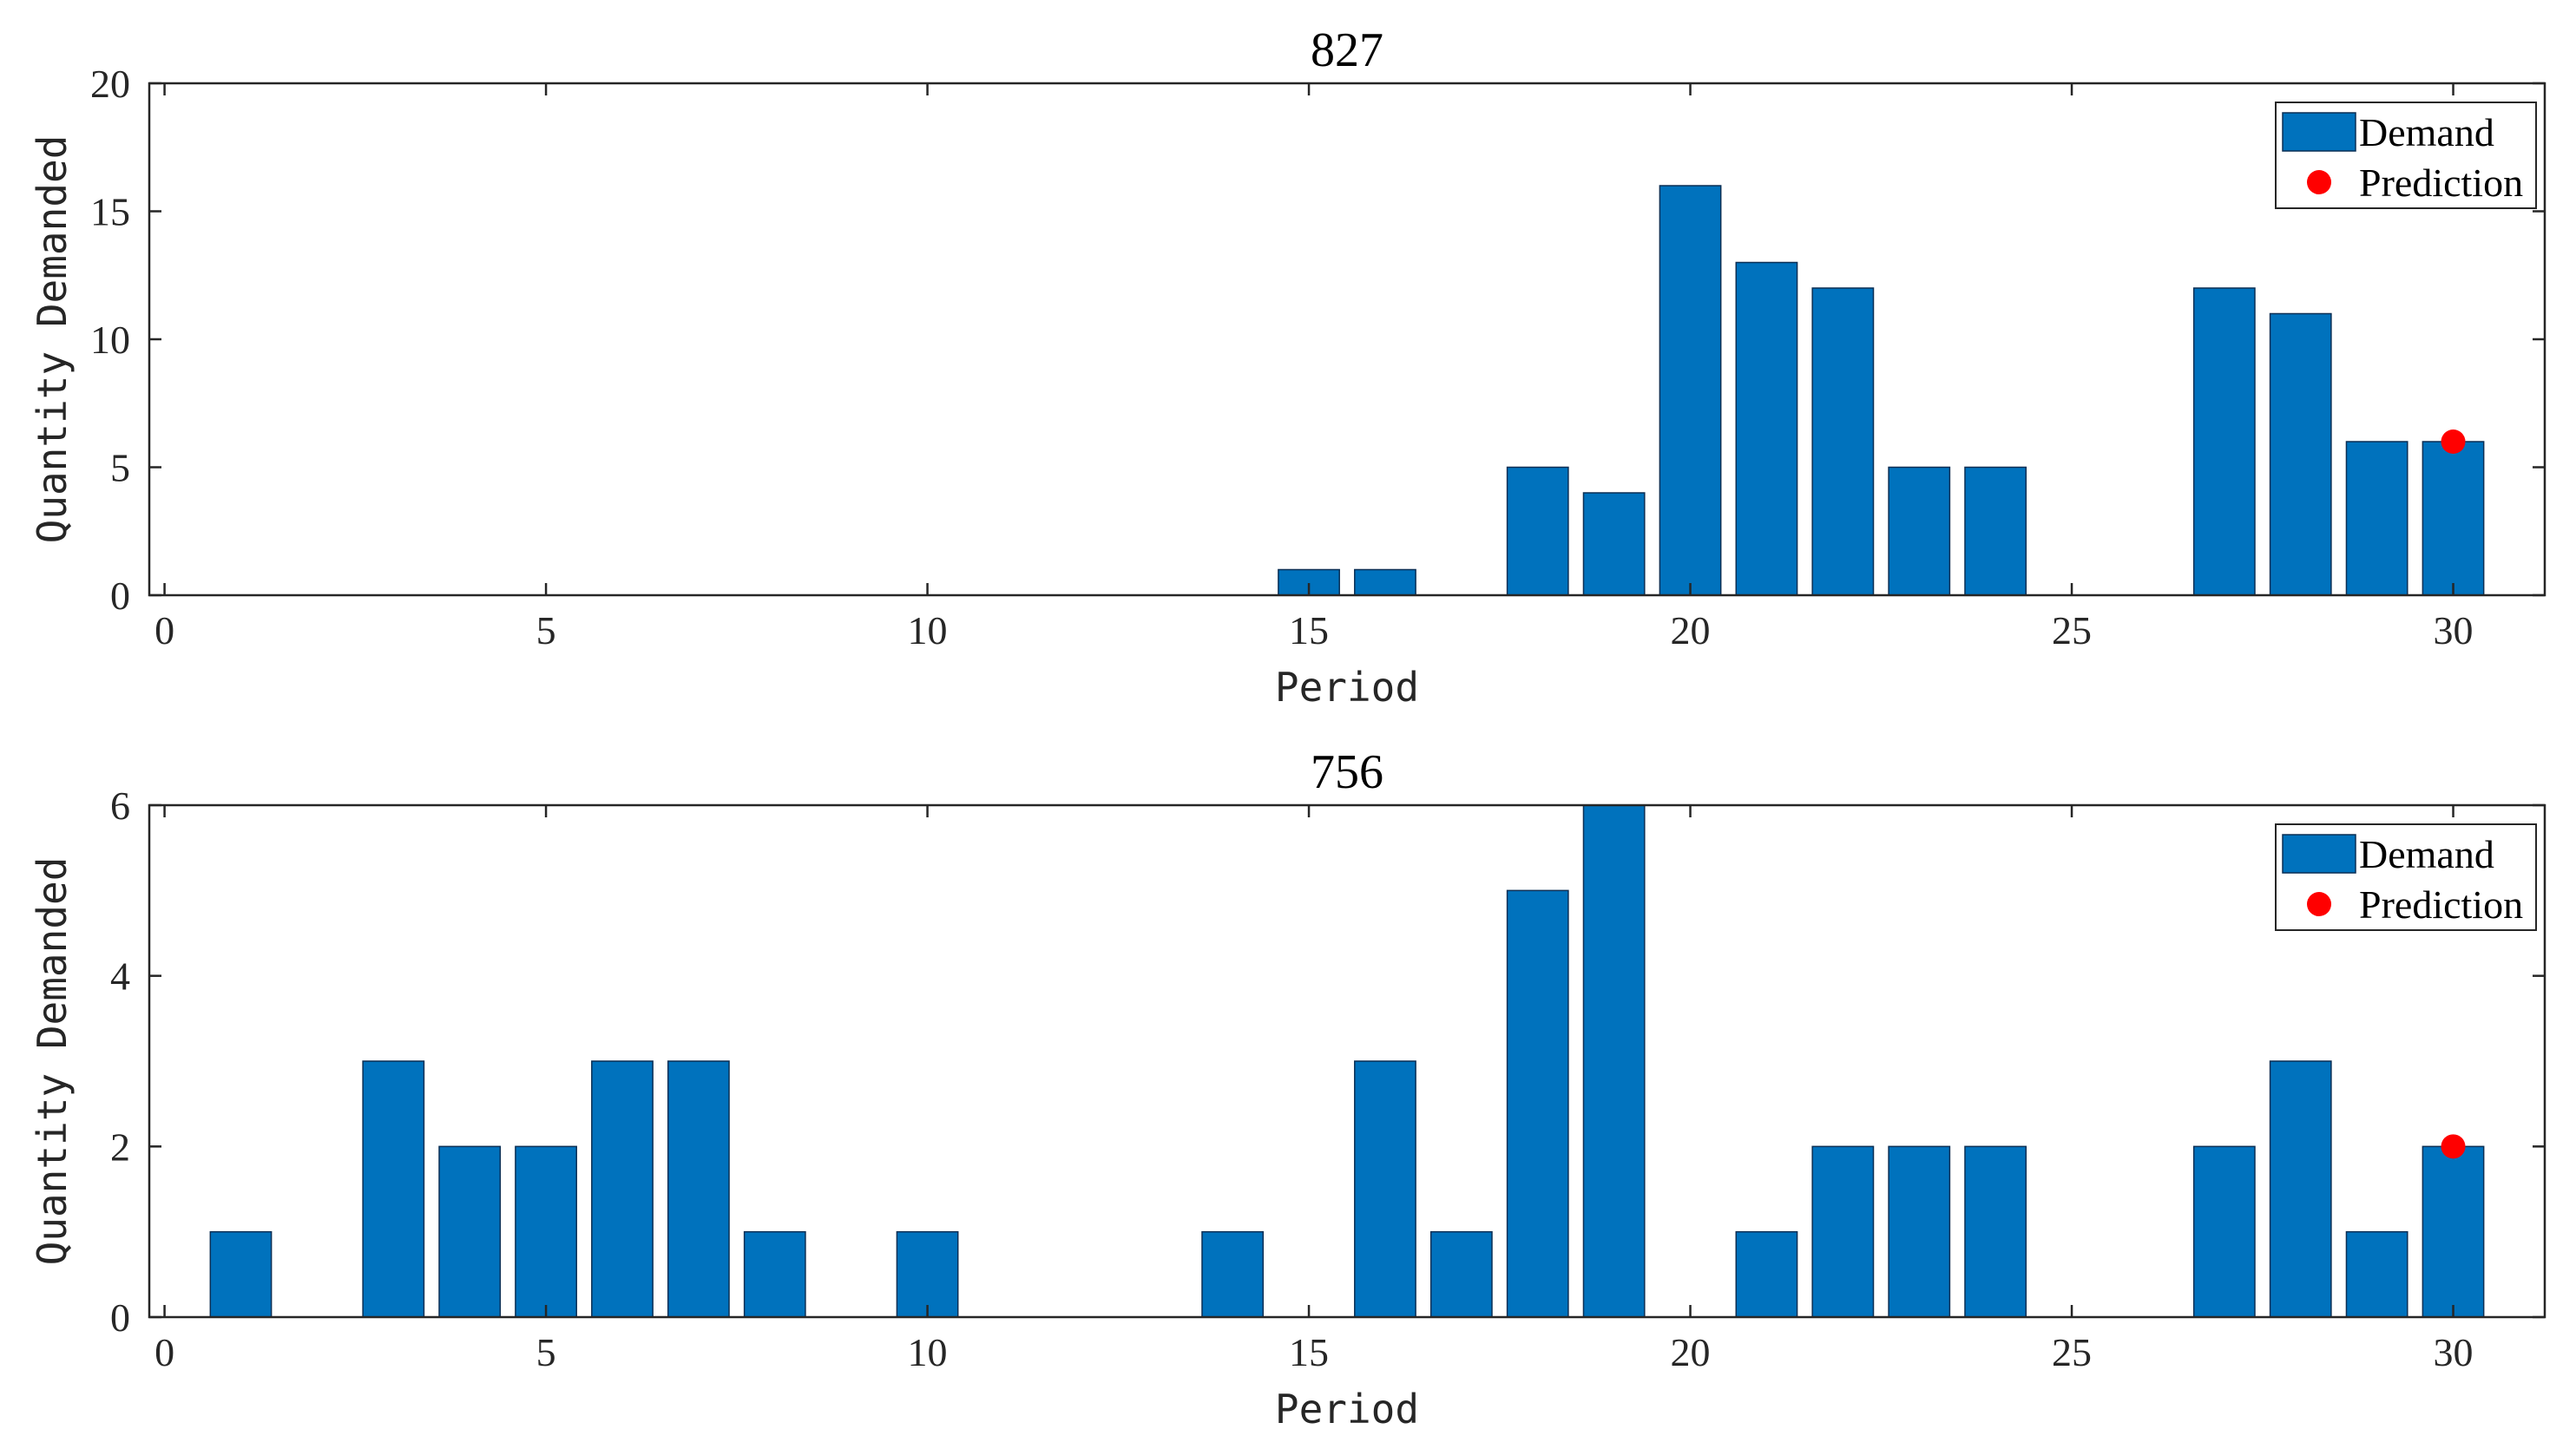  What do you see at coordinates (1347, 50) in the screenshot?
I see `chart-title: 827` at bounding box center [1347, 50].